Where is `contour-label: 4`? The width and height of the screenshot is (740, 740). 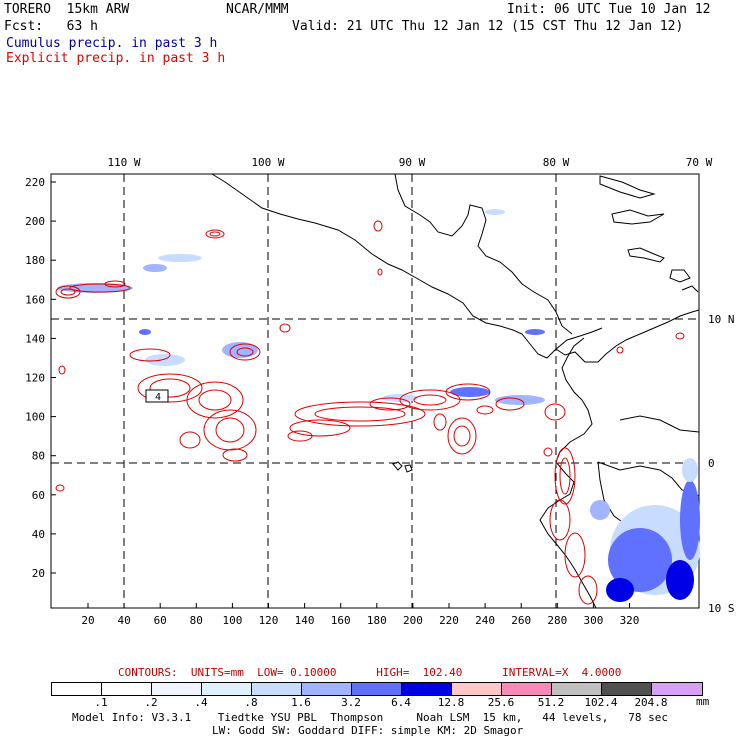
contour-label: 4 is located at coordinates (158, 397).